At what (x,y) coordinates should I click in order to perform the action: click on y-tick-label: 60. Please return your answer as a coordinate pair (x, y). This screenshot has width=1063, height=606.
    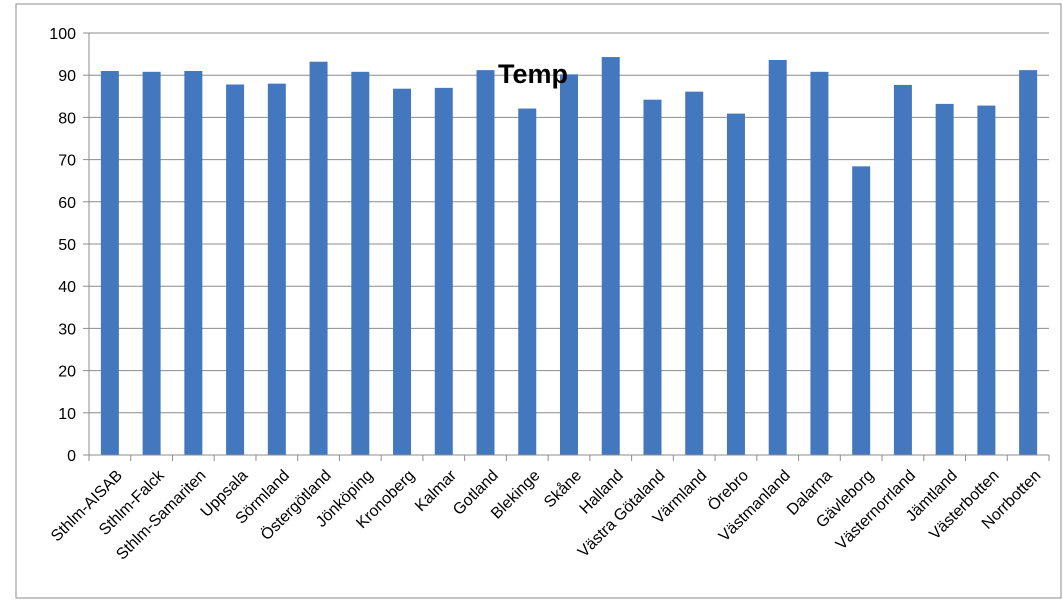
    Looking at the image, I should click on (67, 203).